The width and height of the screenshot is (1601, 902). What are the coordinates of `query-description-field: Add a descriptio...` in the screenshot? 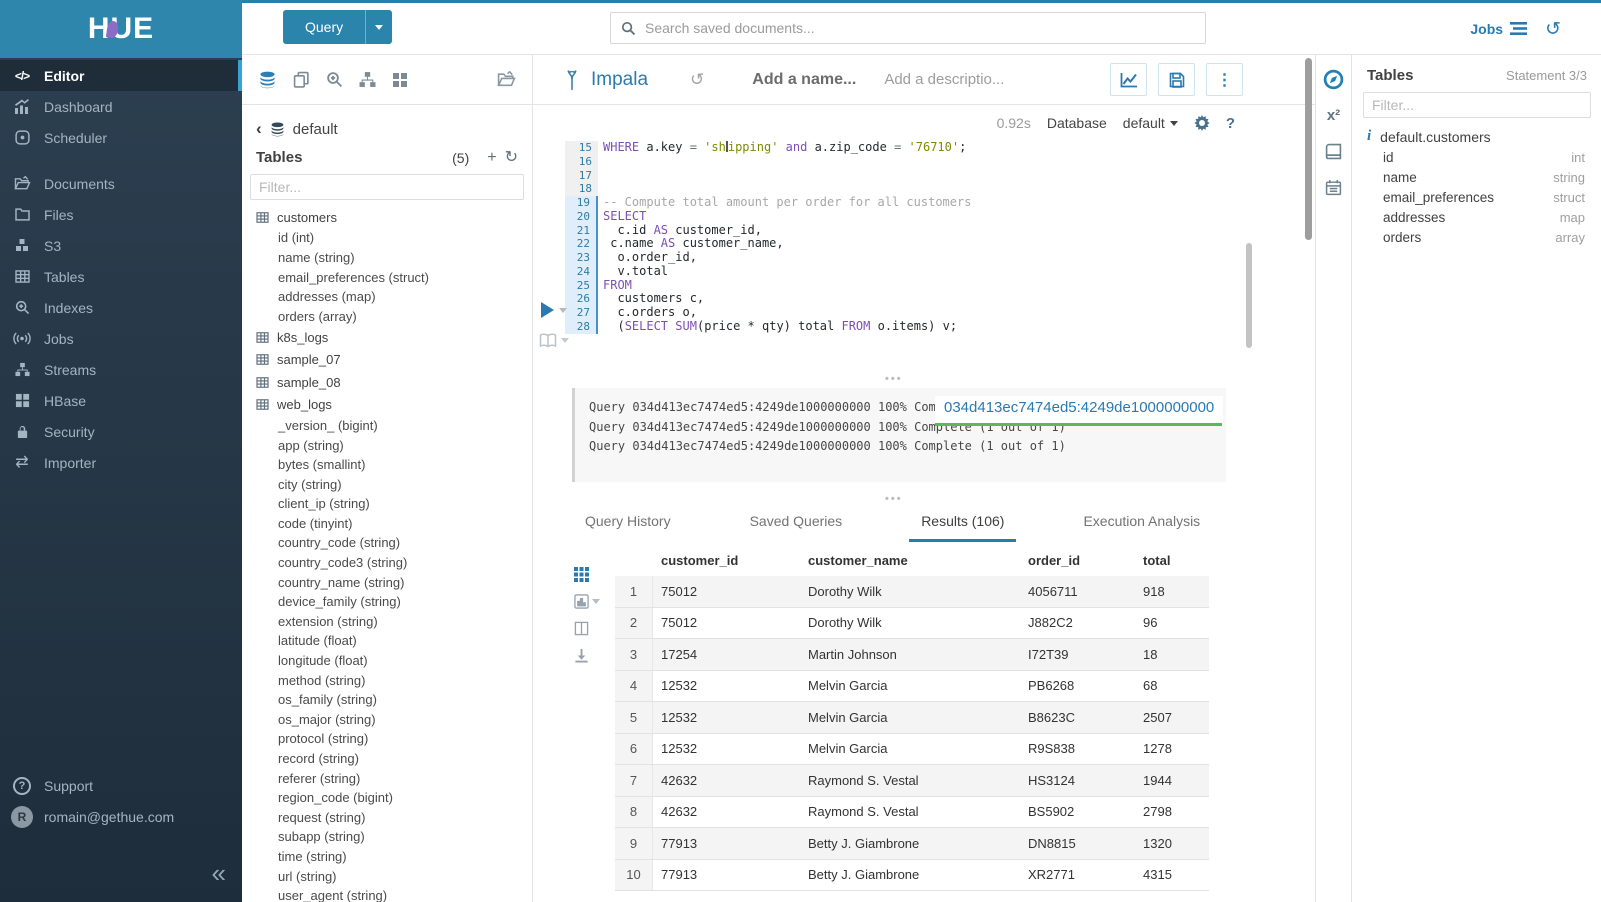 It's located at (944, 79).